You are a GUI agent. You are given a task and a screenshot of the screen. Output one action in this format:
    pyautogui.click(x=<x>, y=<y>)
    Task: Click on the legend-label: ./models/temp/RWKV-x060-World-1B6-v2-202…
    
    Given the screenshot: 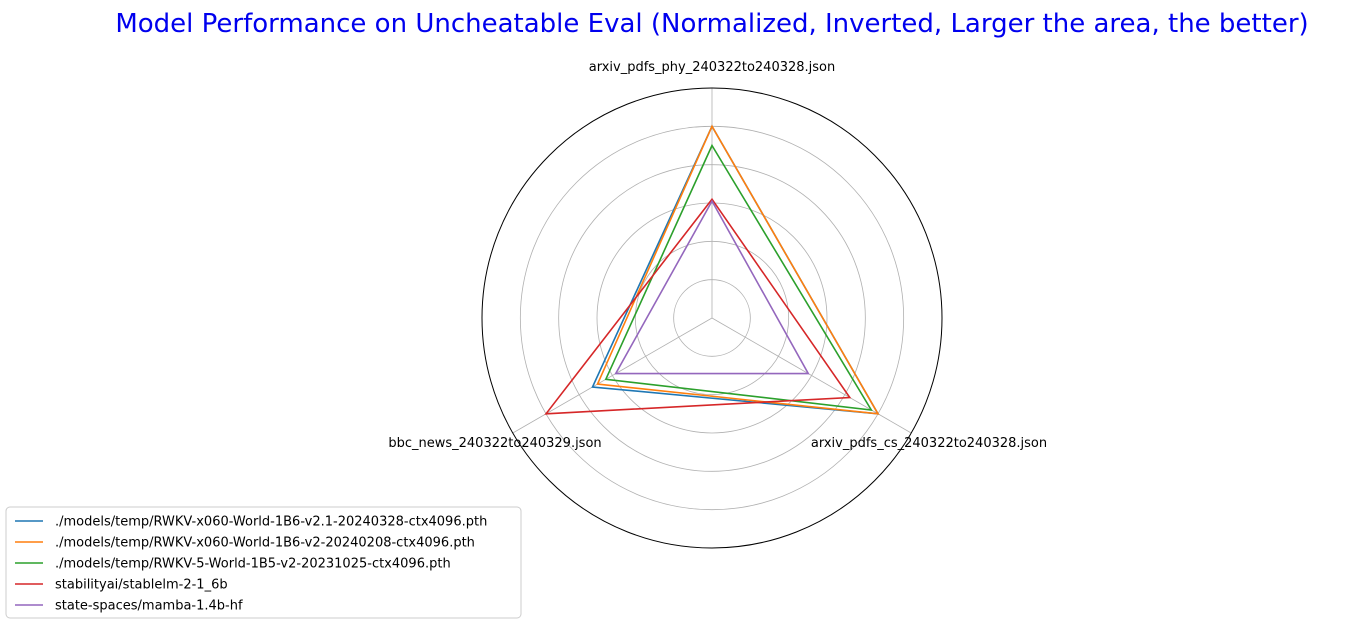 What is the action you would take?
    pyautogui.click(x=265, y=543)
    